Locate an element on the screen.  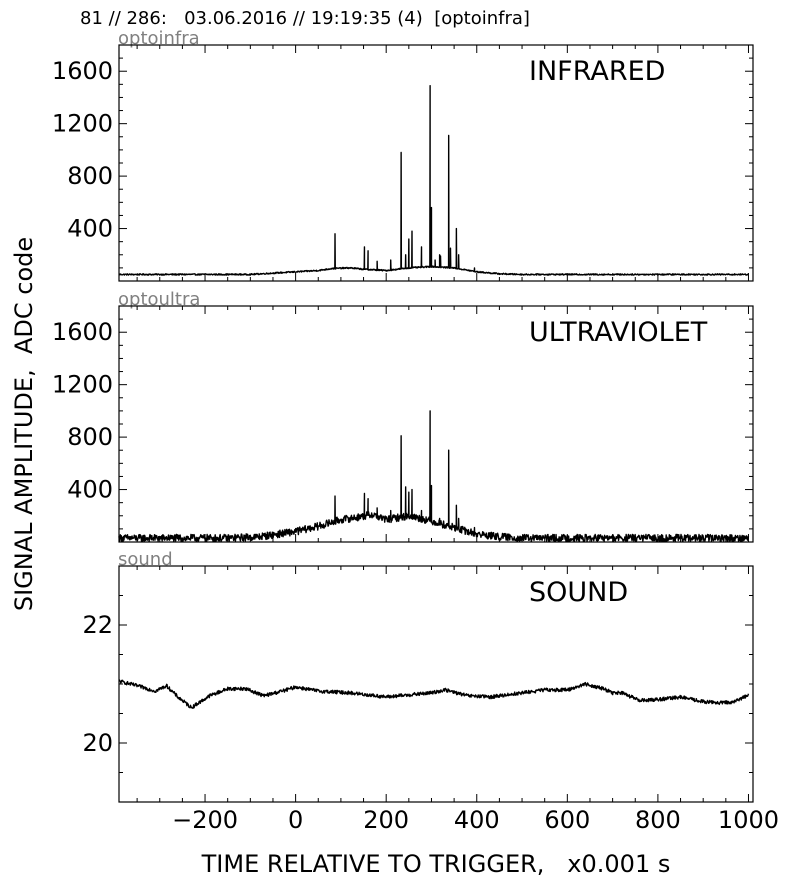
y-tick-label-optoinfra: 800 is located at coordinates (90, 176).